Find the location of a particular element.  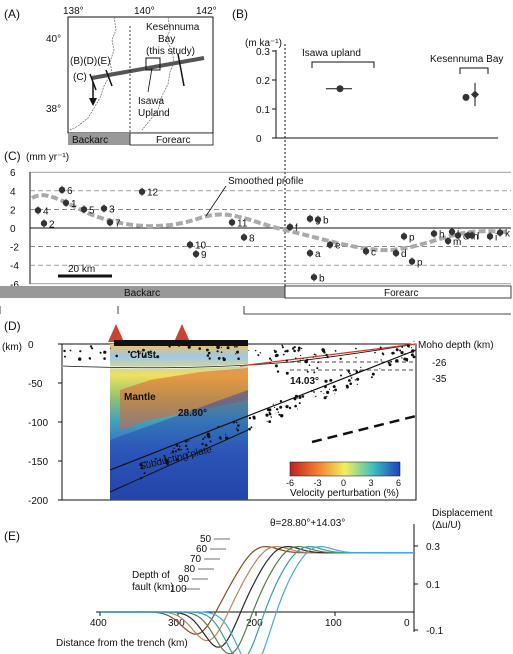

isawa-point is located at coordinates (340, 89).